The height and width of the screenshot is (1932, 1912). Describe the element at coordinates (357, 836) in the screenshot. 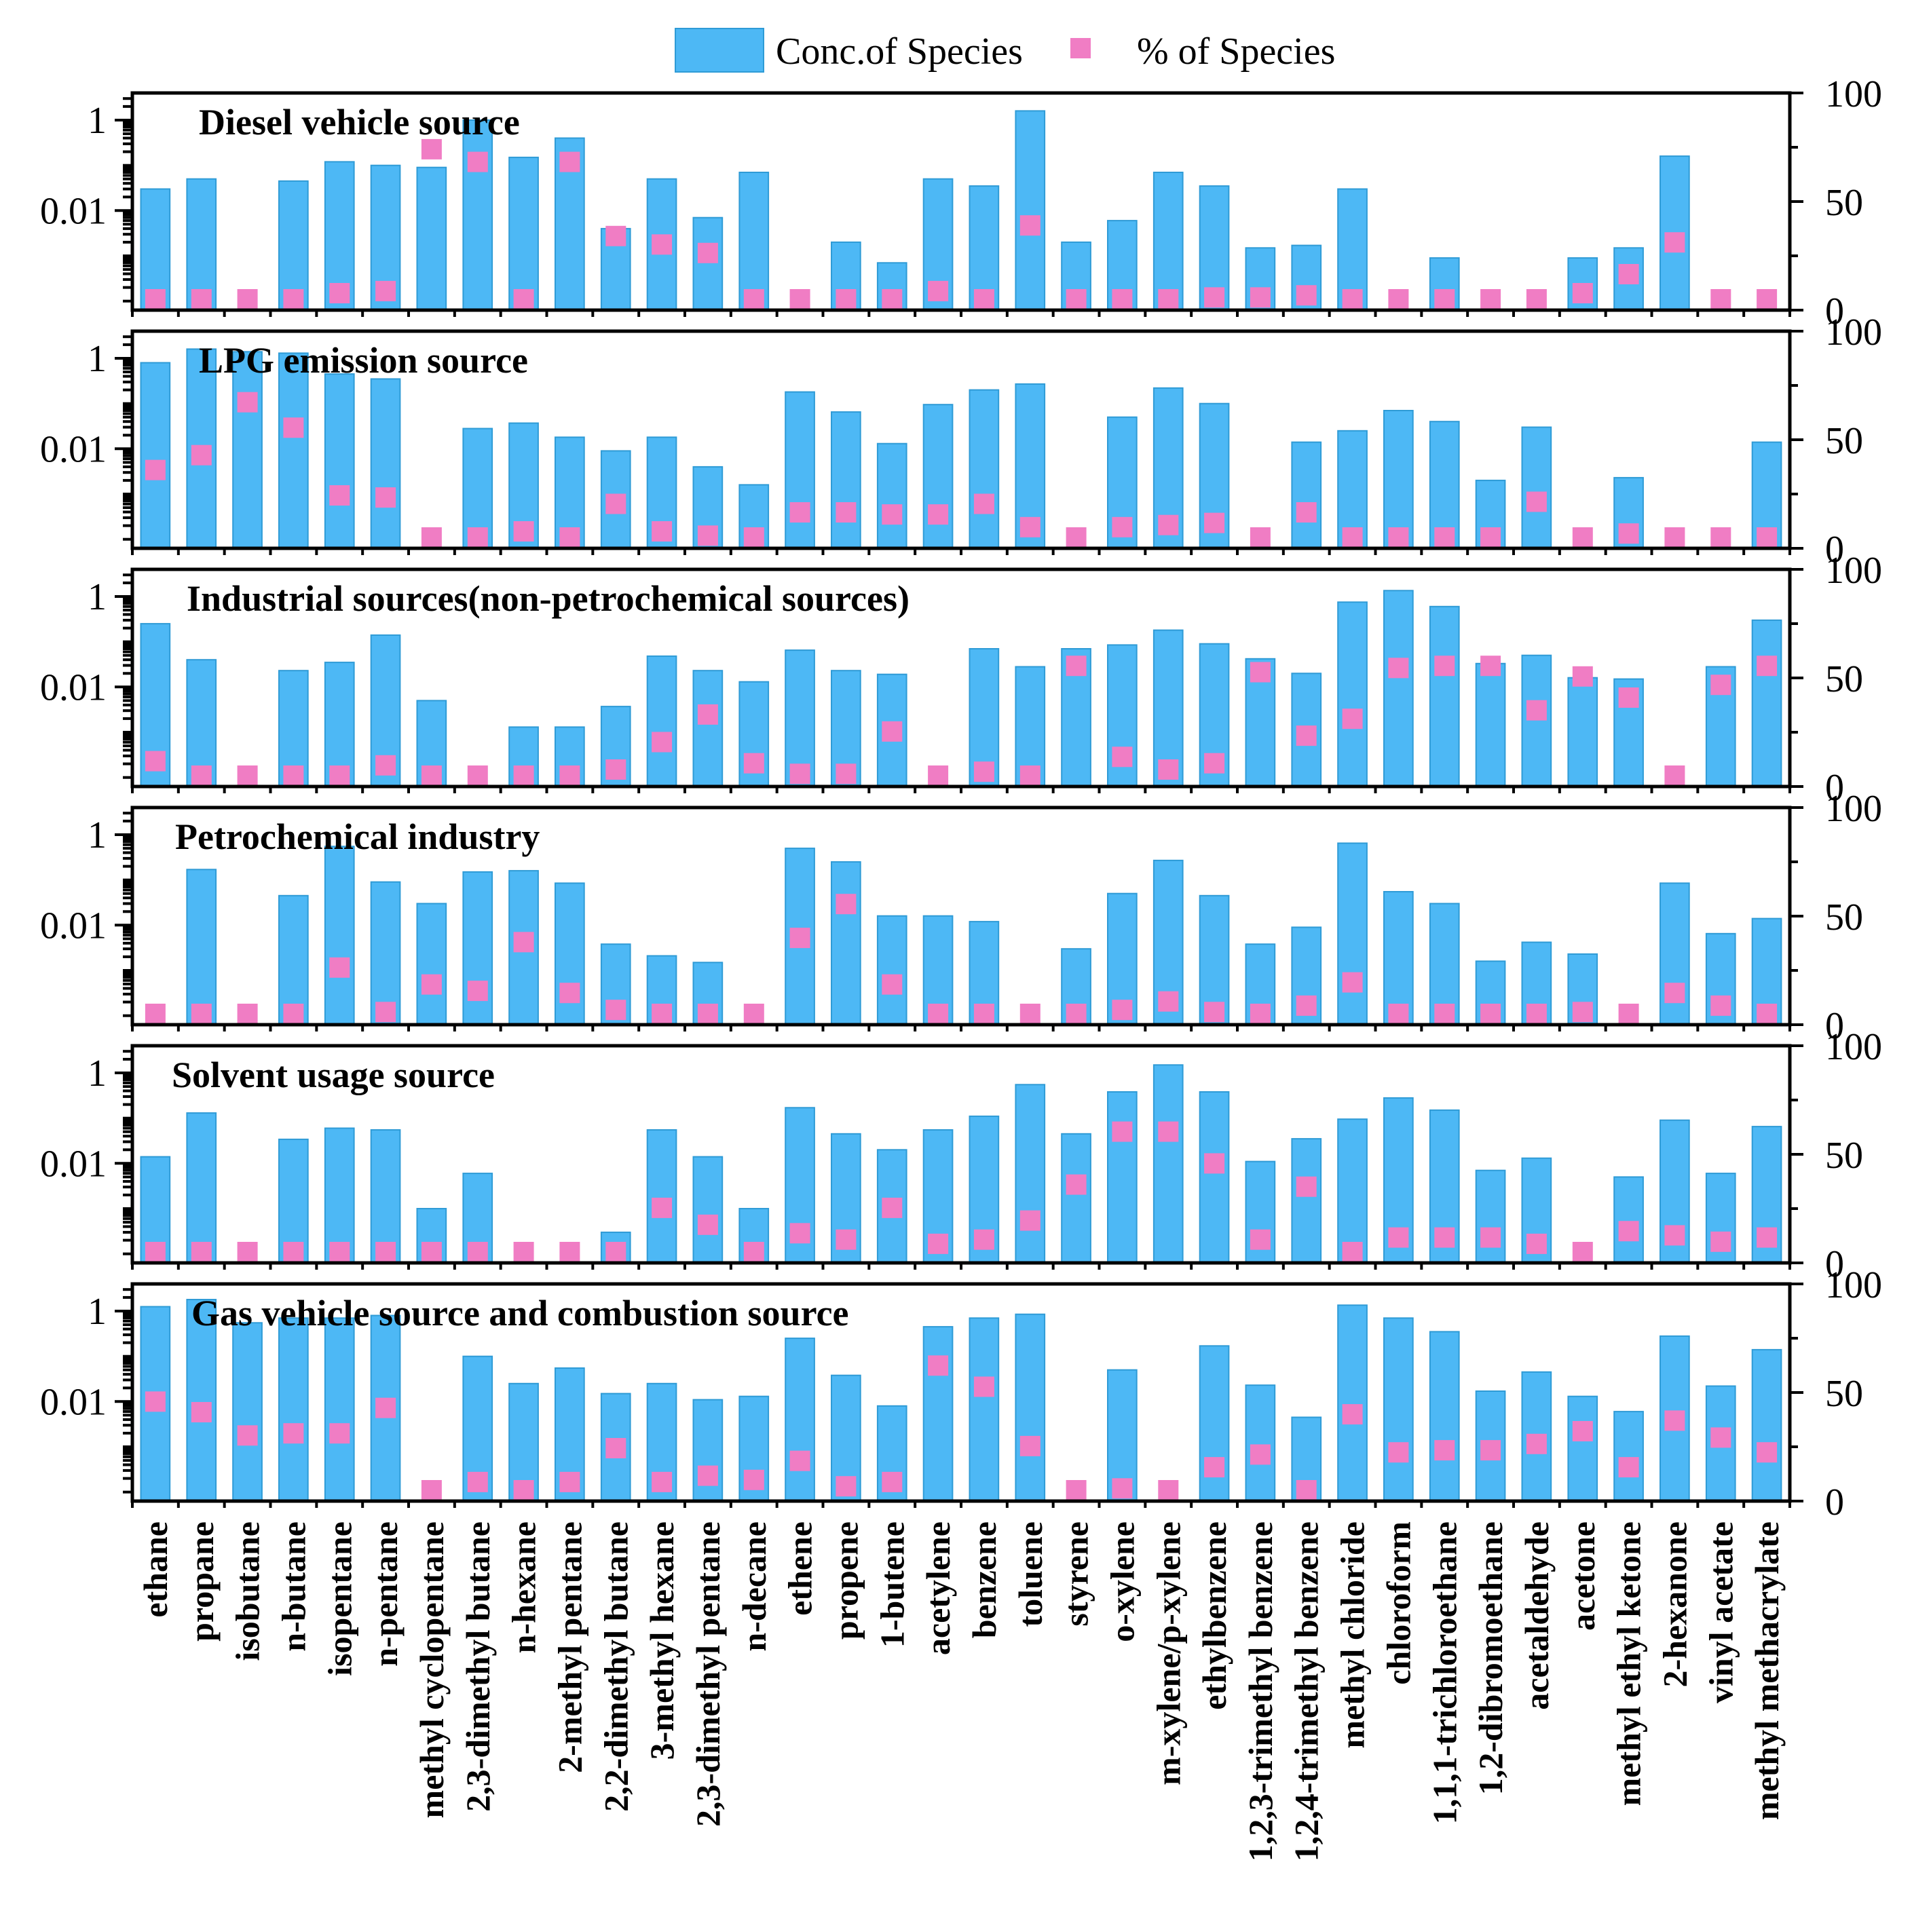

I see `panel-title: Petrochemical industry` at that location.